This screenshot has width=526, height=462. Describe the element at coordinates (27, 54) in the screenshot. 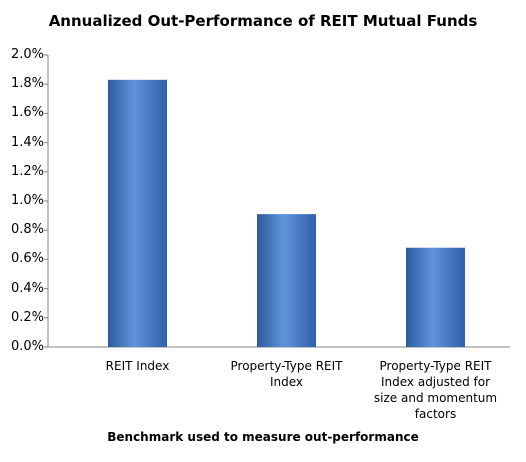

I see `y-tick-label: 2.0%` at that location.